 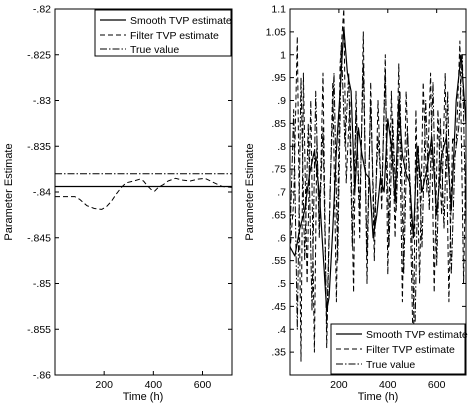 I want to click on left-ytick-label: -.86, so click(x=42, y=376).